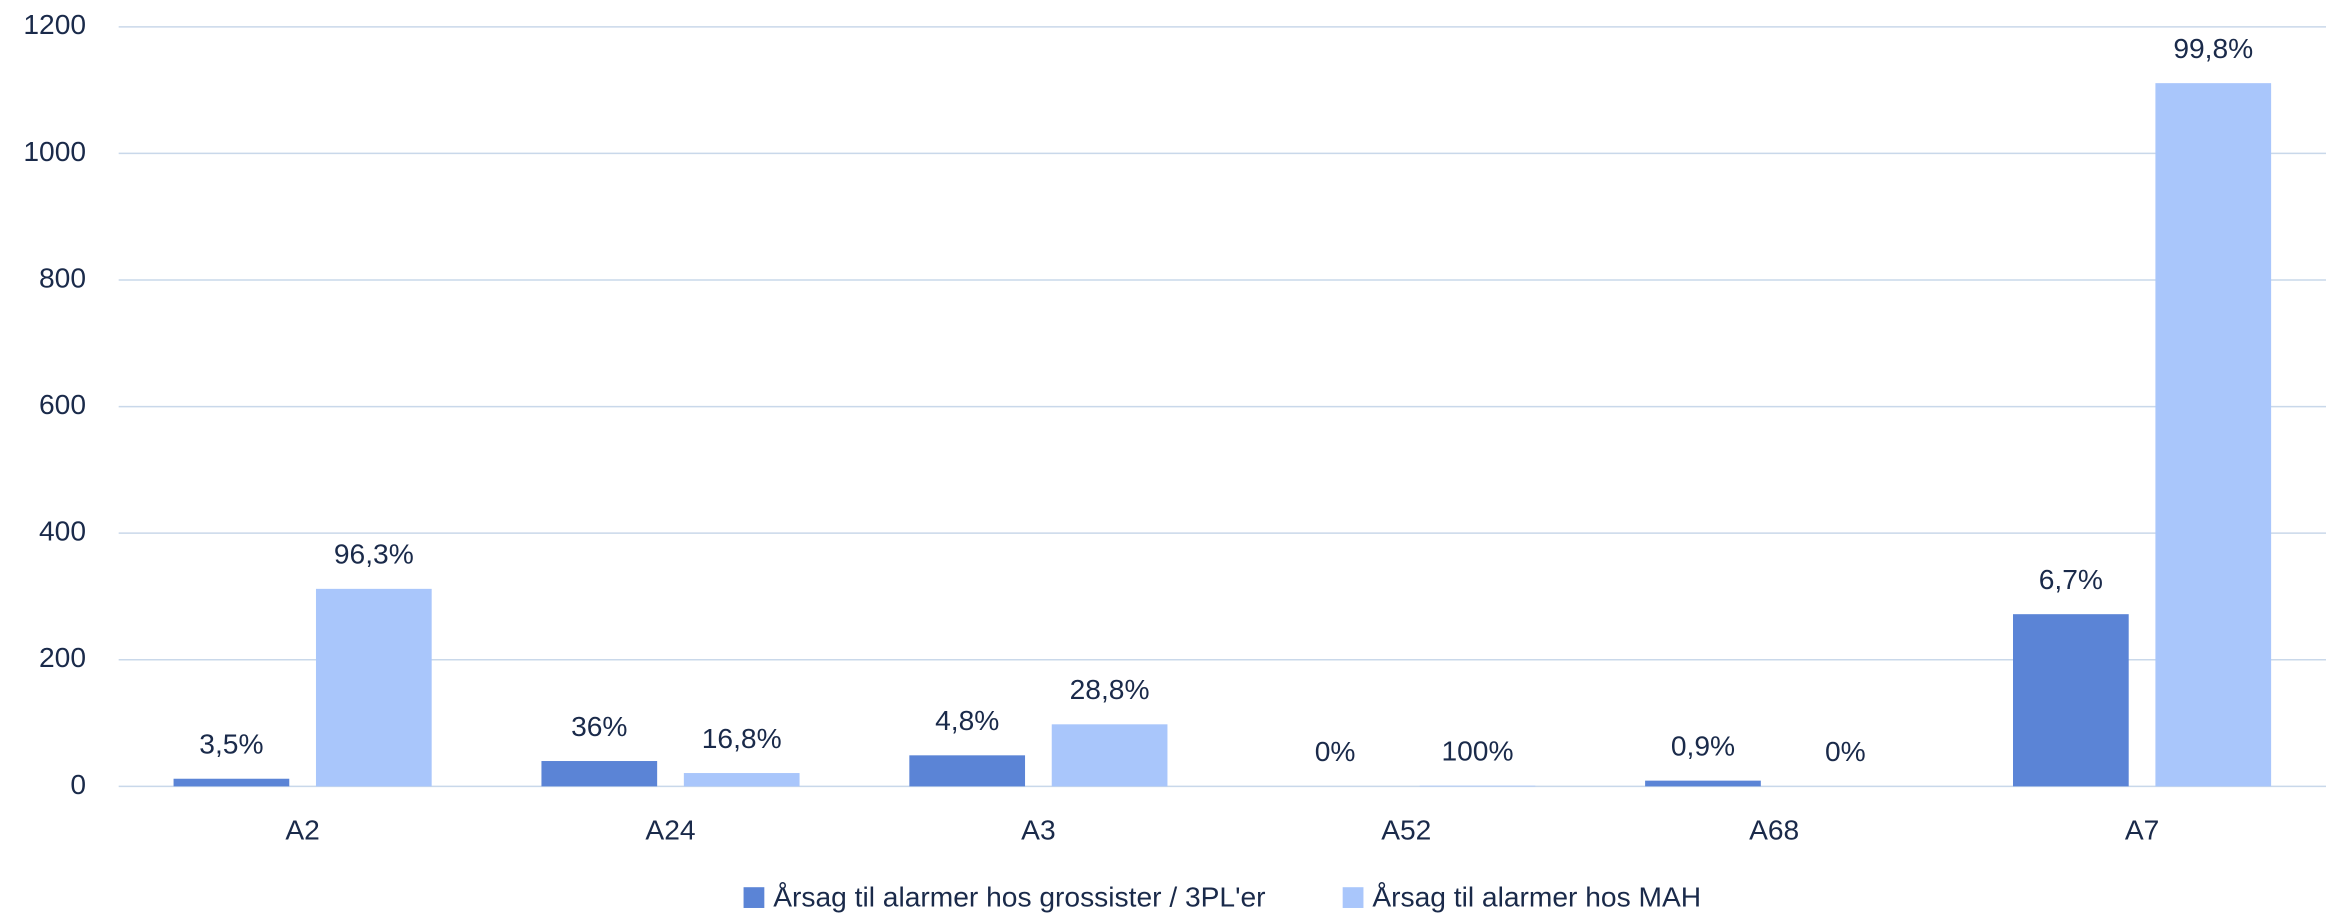  What do you see at coordinates (62, 657) in the screenshot?
I see `y-tick-label: 200` at bounding box center [62, 657].